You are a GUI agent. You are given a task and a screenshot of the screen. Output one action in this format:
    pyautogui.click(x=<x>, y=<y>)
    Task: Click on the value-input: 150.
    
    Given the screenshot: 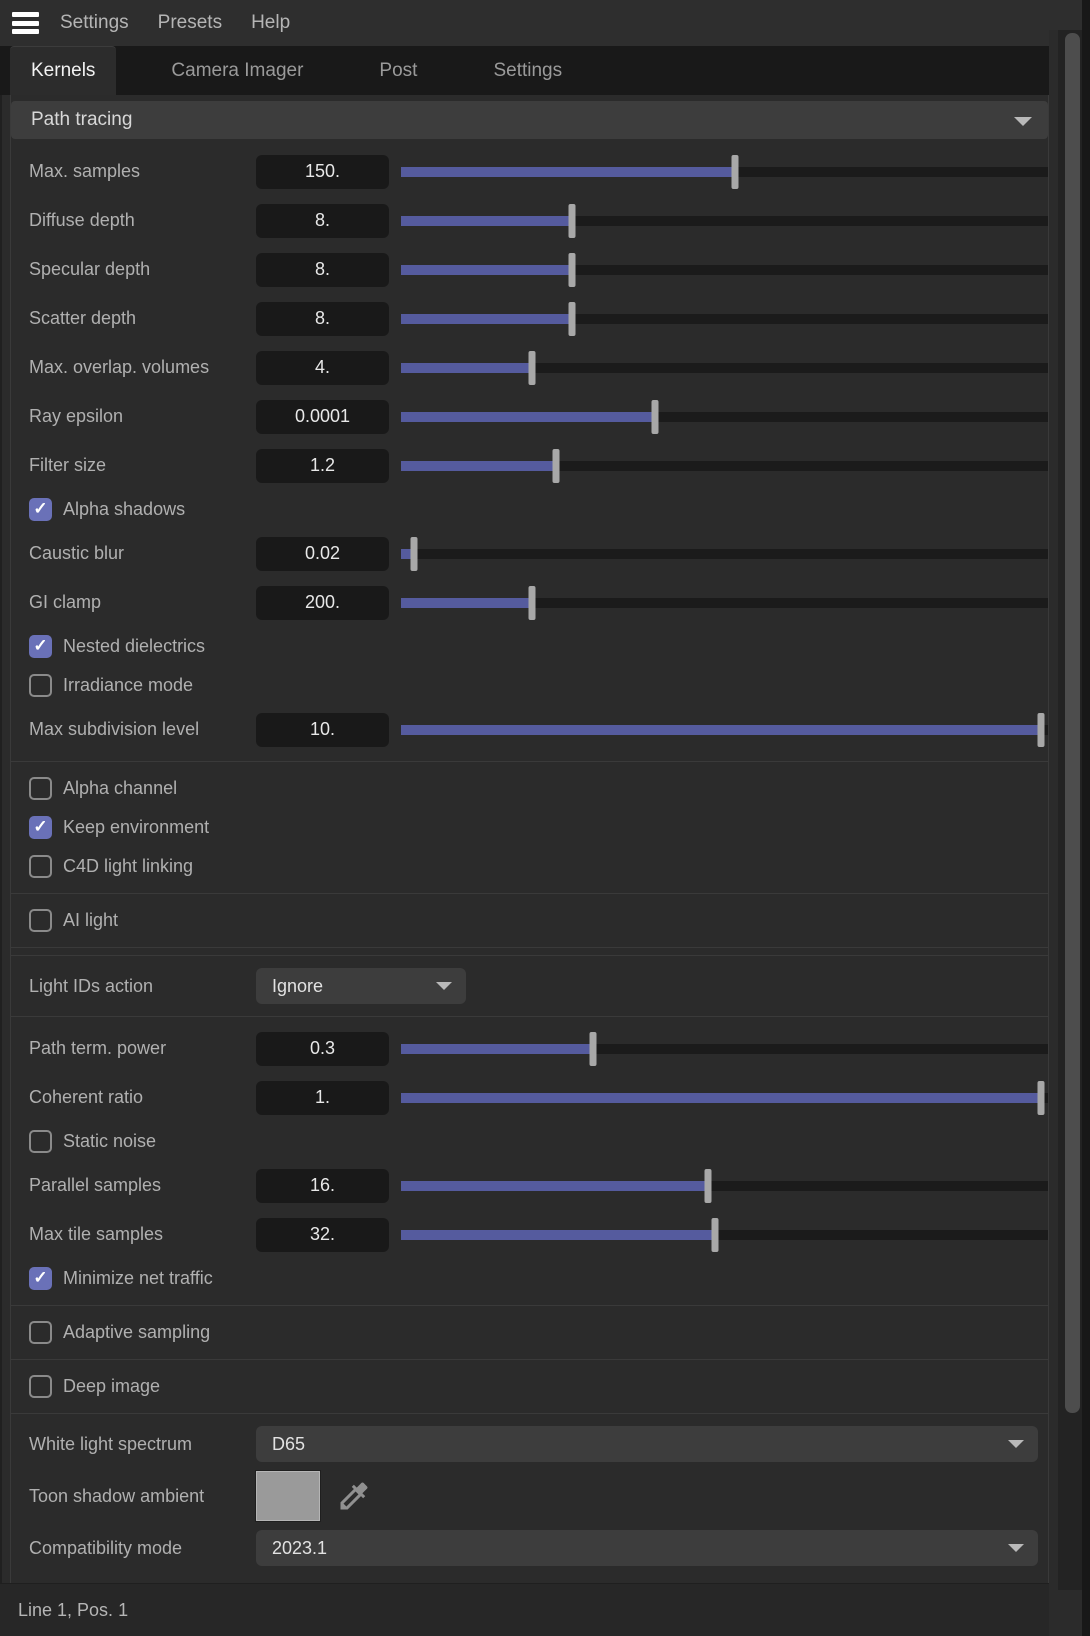 What is the action you would take?
    pyautogui.click(x=322, y=171)
    